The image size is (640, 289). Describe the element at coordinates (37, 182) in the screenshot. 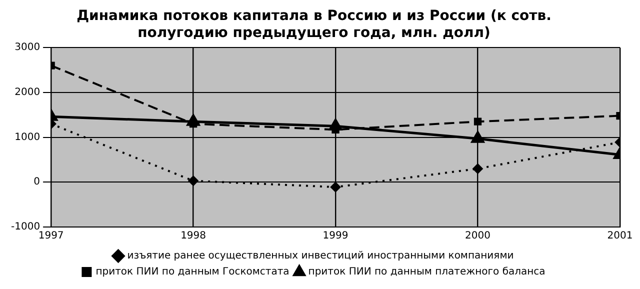

I see `y-tick-label: 0` at that location.